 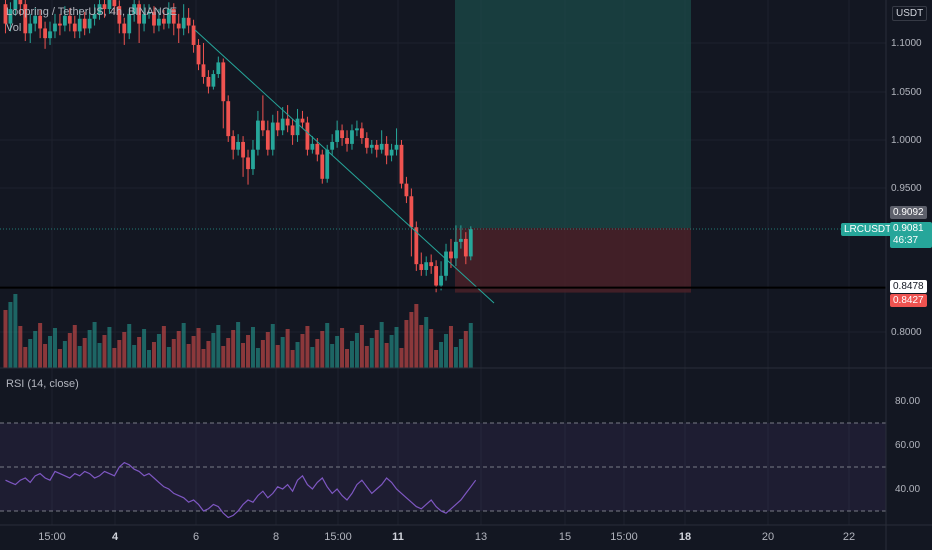 What do you see at coordinates (196, 537) in the screenshot?
I see `time-label: 6` at bounding box center [196, 537].